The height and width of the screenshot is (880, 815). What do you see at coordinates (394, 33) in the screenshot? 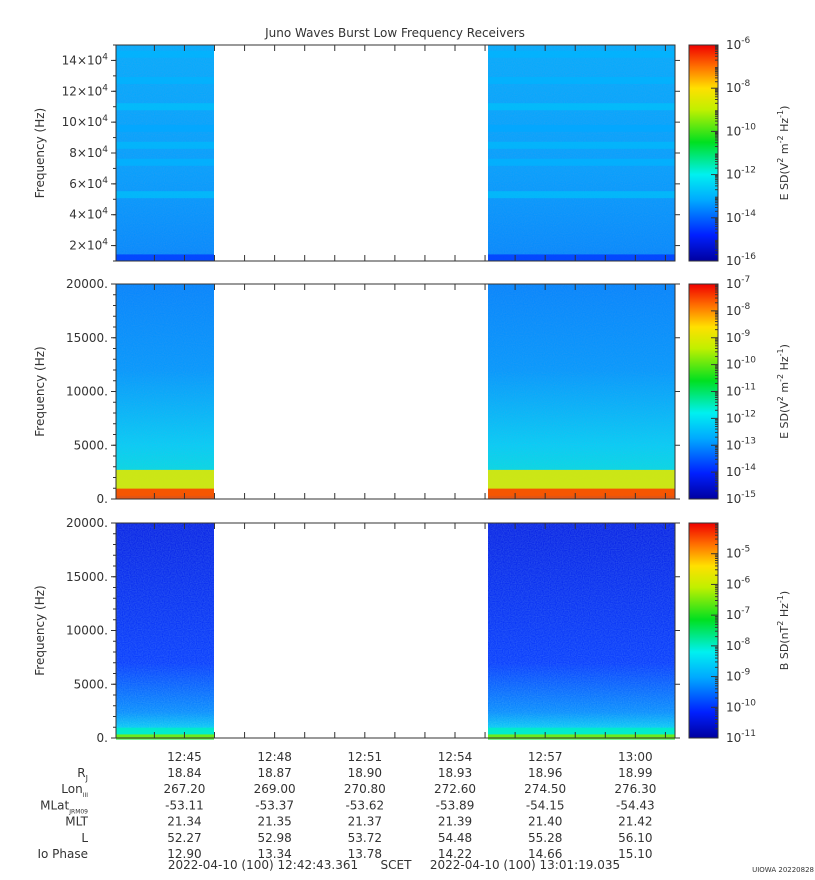
I see `chart-title: Juno Waves Burst Low Frequency Receivers` at bounding box center [394, 33].